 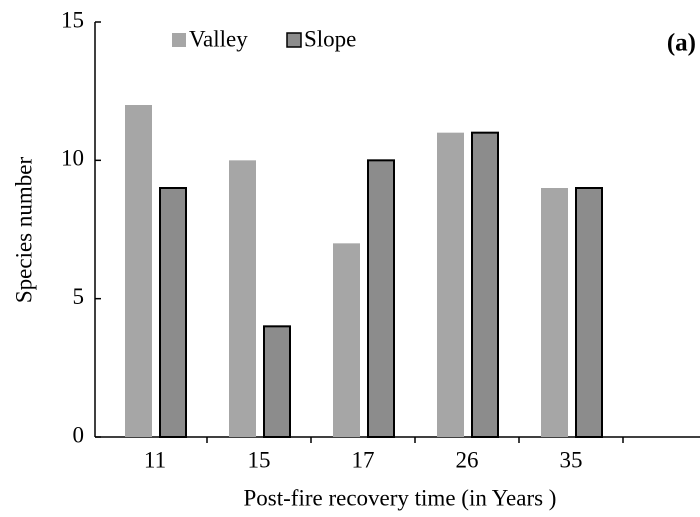 What do you see at coordinates (259, 459) in the screenshot?
I see `x-tick-label: 15` at bounding box center [259, 459].